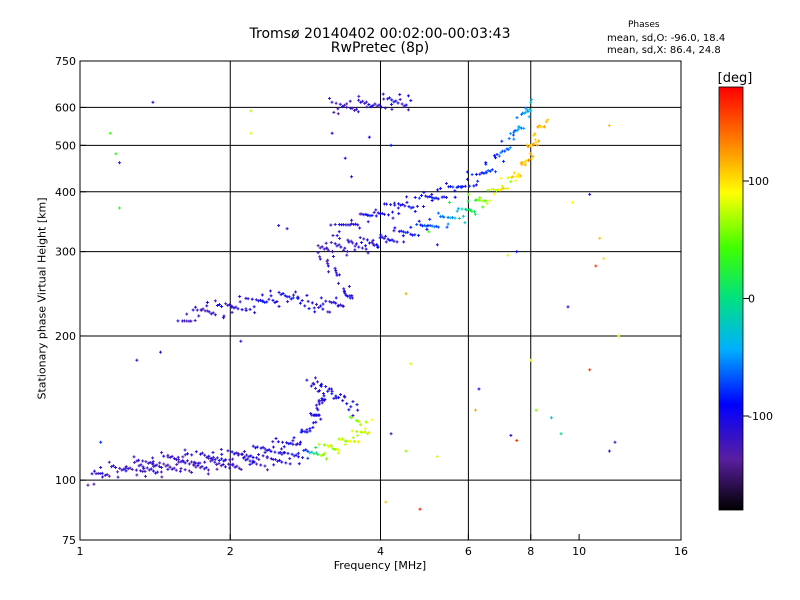  What do you see at coordinates (644, 25) in the screenshot?
I see `phases-heading: Phases` at bounding box center [644, 25].